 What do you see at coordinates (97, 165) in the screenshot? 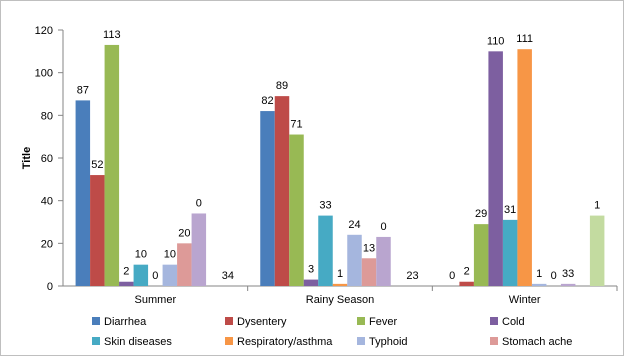
I see `data-label: 52` at bounding box center [97, 165].